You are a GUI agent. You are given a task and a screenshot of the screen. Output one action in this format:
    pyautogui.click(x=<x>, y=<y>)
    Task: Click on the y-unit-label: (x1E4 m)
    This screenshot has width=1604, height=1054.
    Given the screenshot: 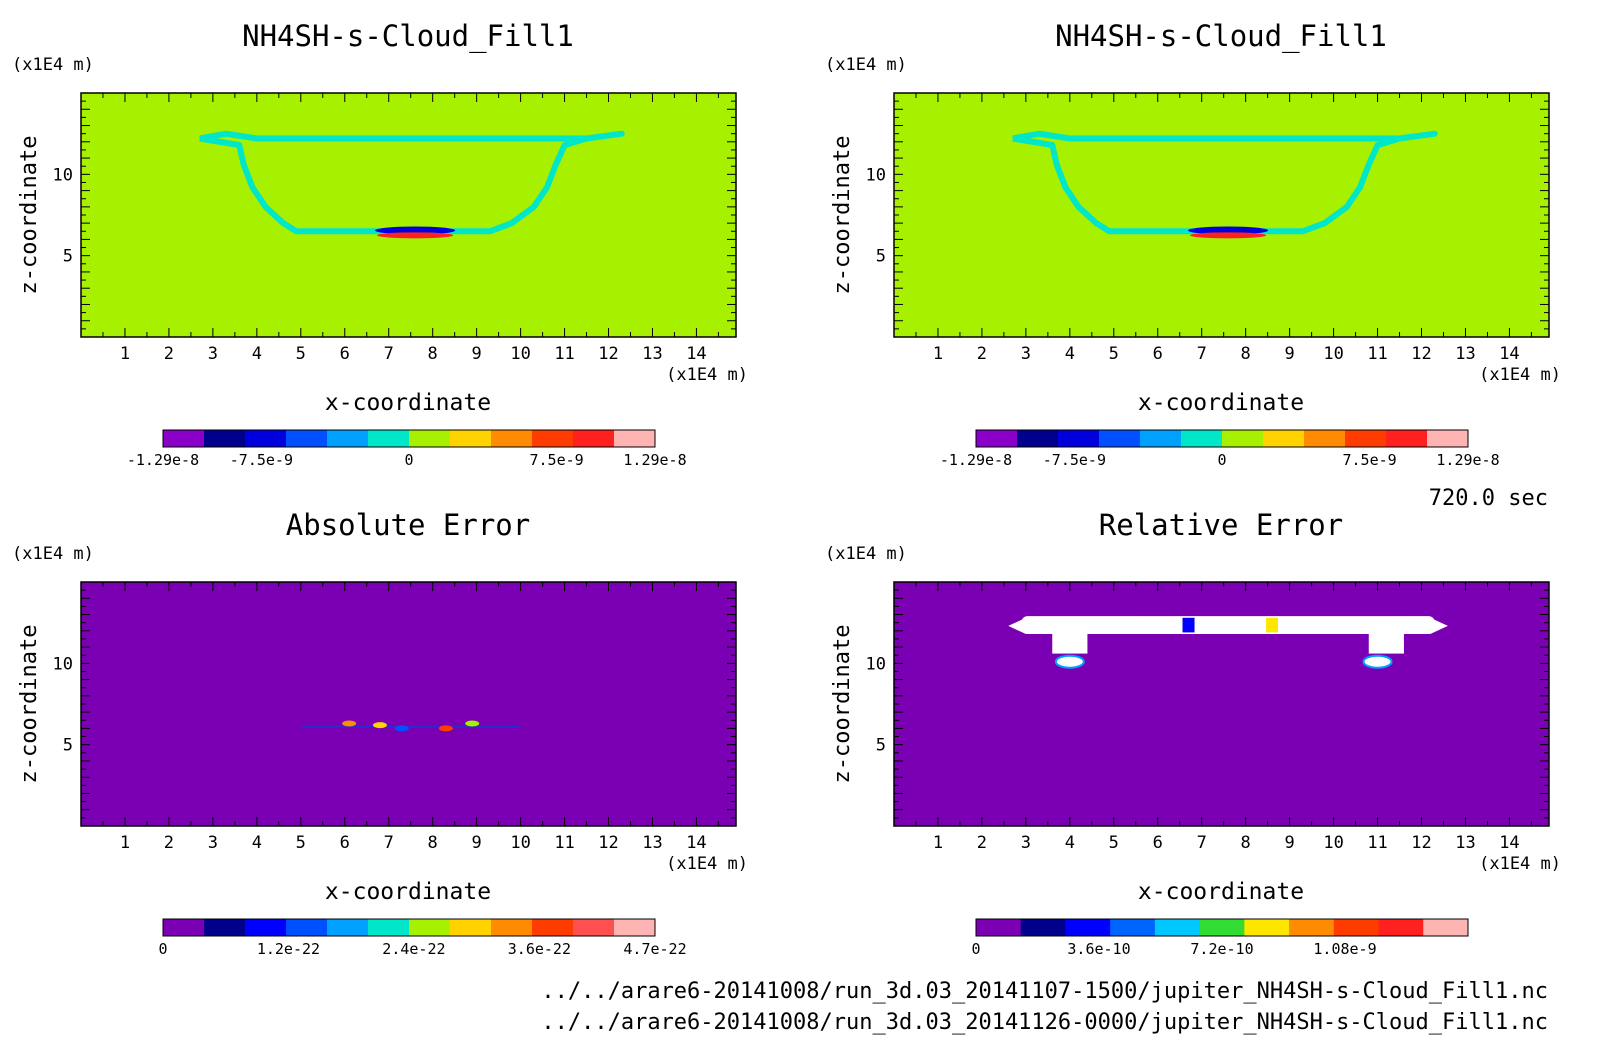 What is the action you would take?
    pyautogui.click(x=53, y=554)
    